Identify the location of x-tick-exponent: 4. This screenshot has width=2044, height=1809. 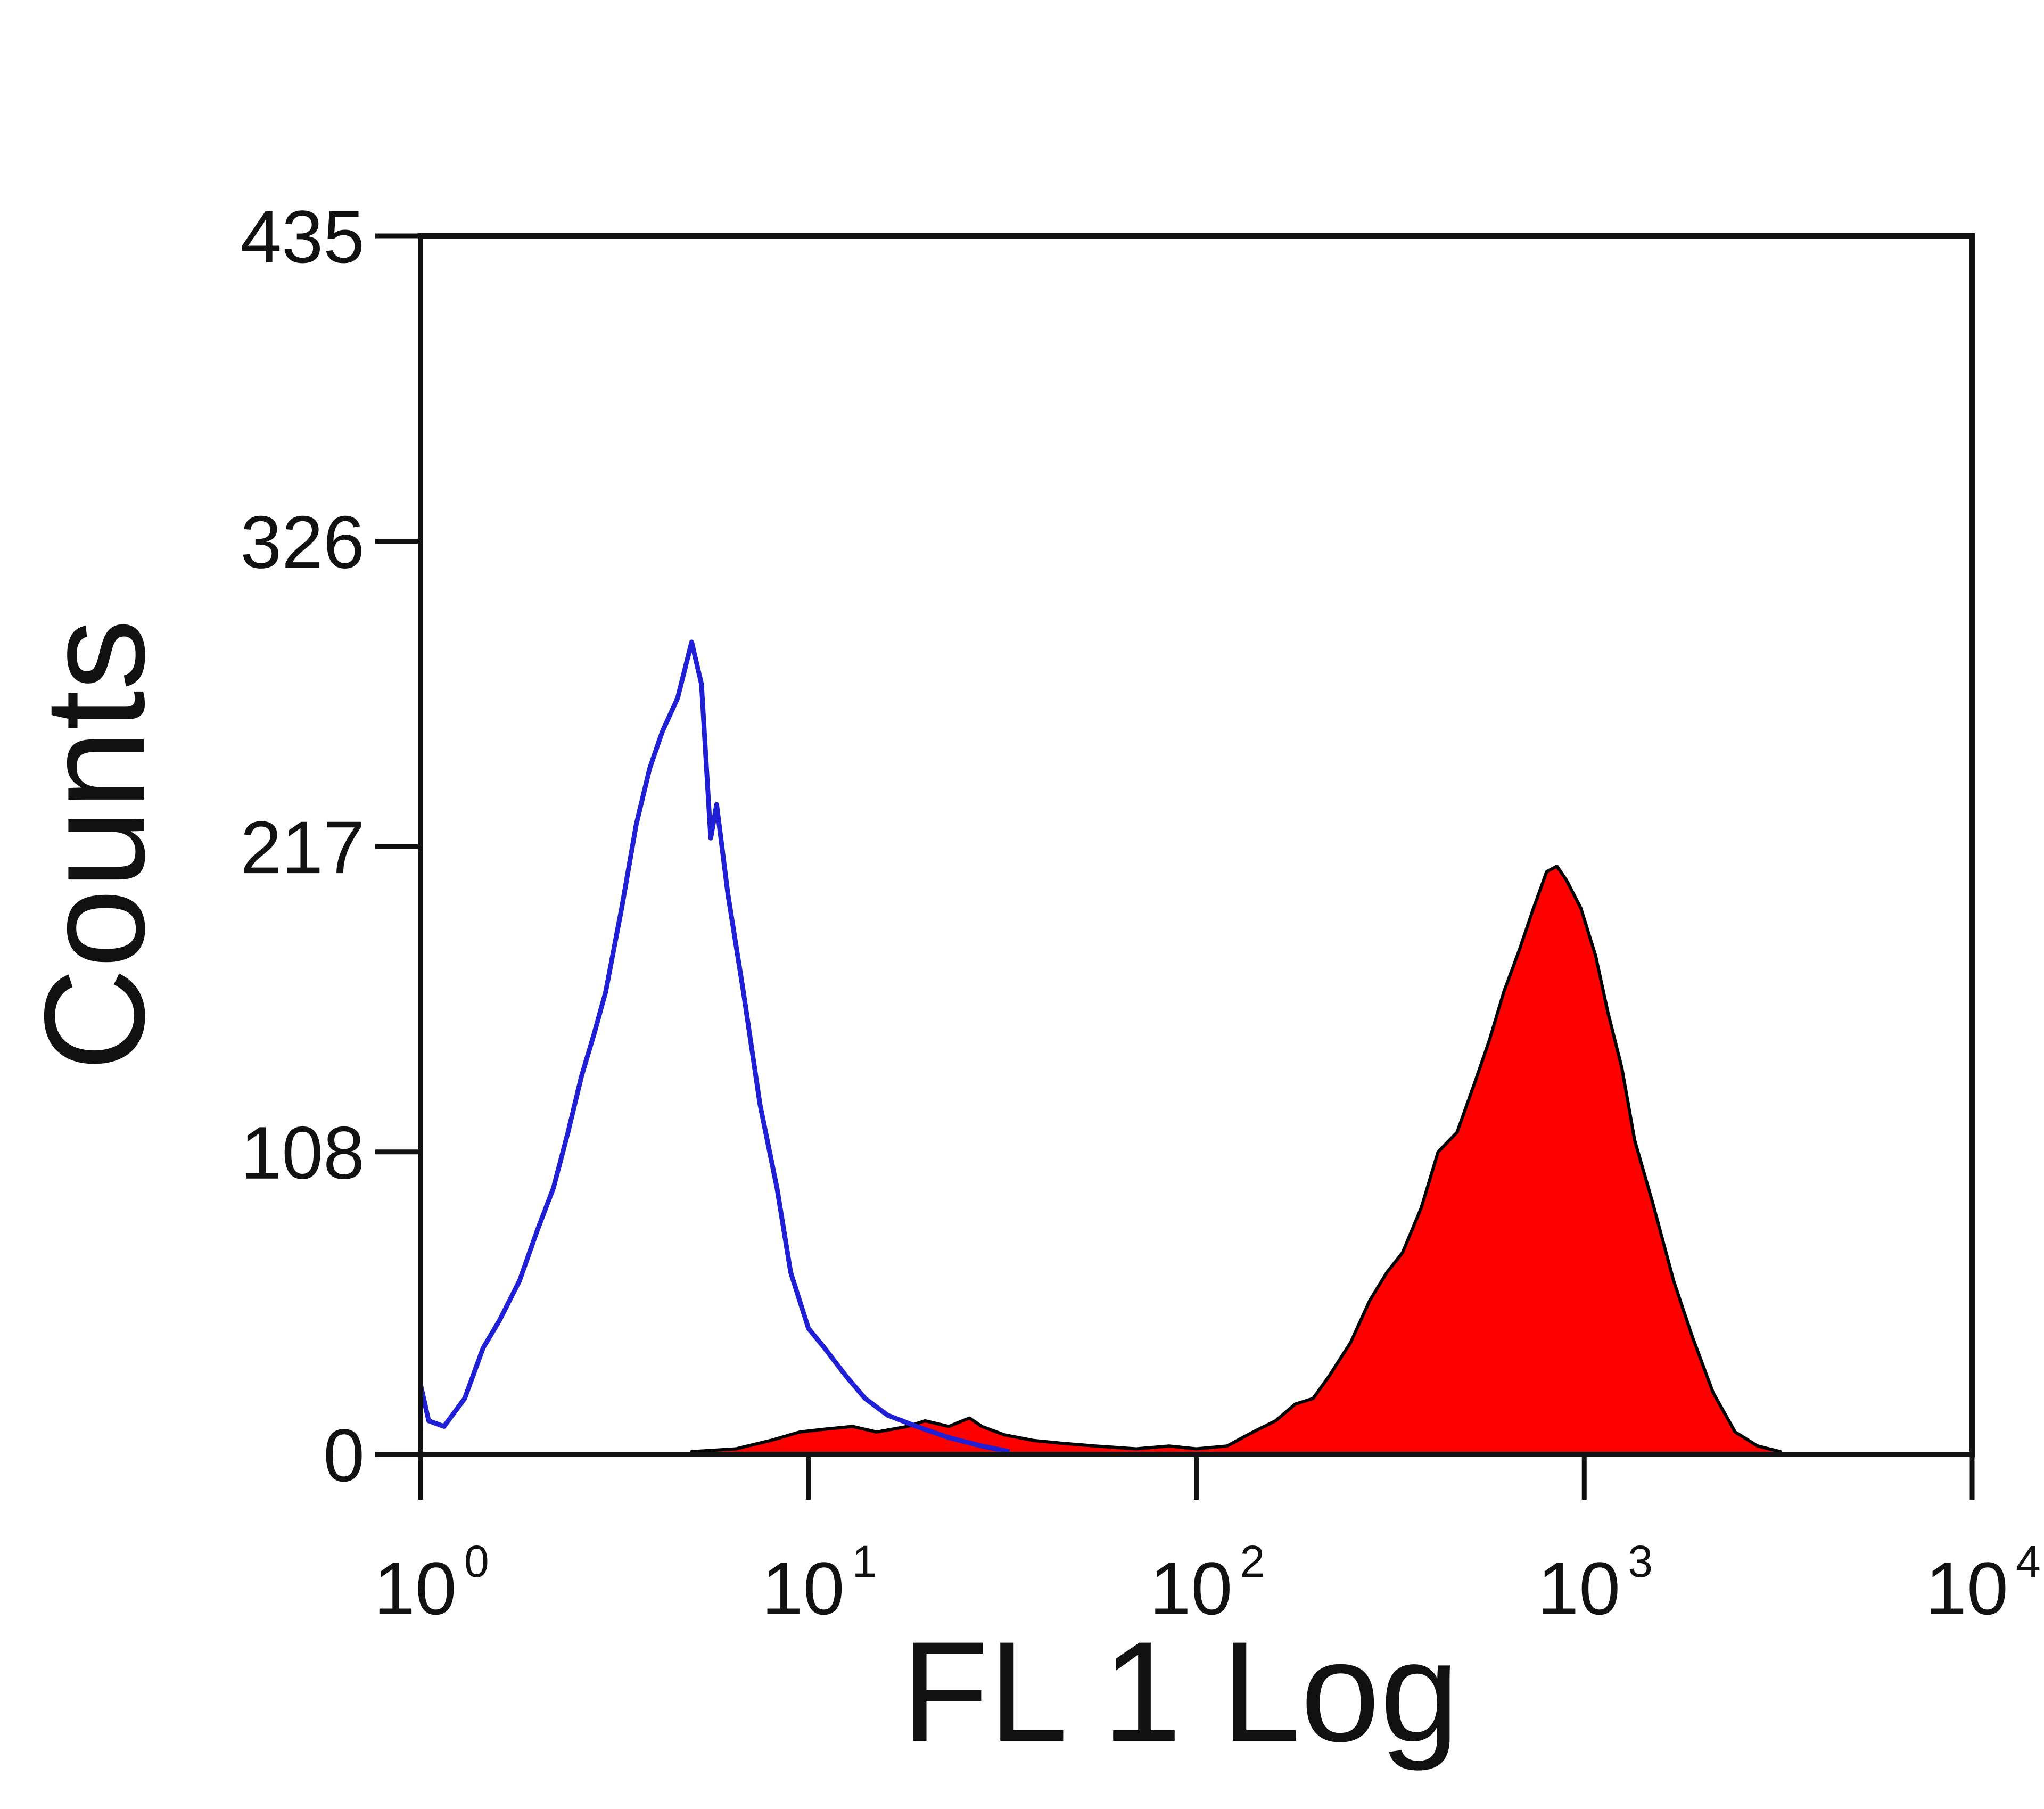
(2029, 1561).